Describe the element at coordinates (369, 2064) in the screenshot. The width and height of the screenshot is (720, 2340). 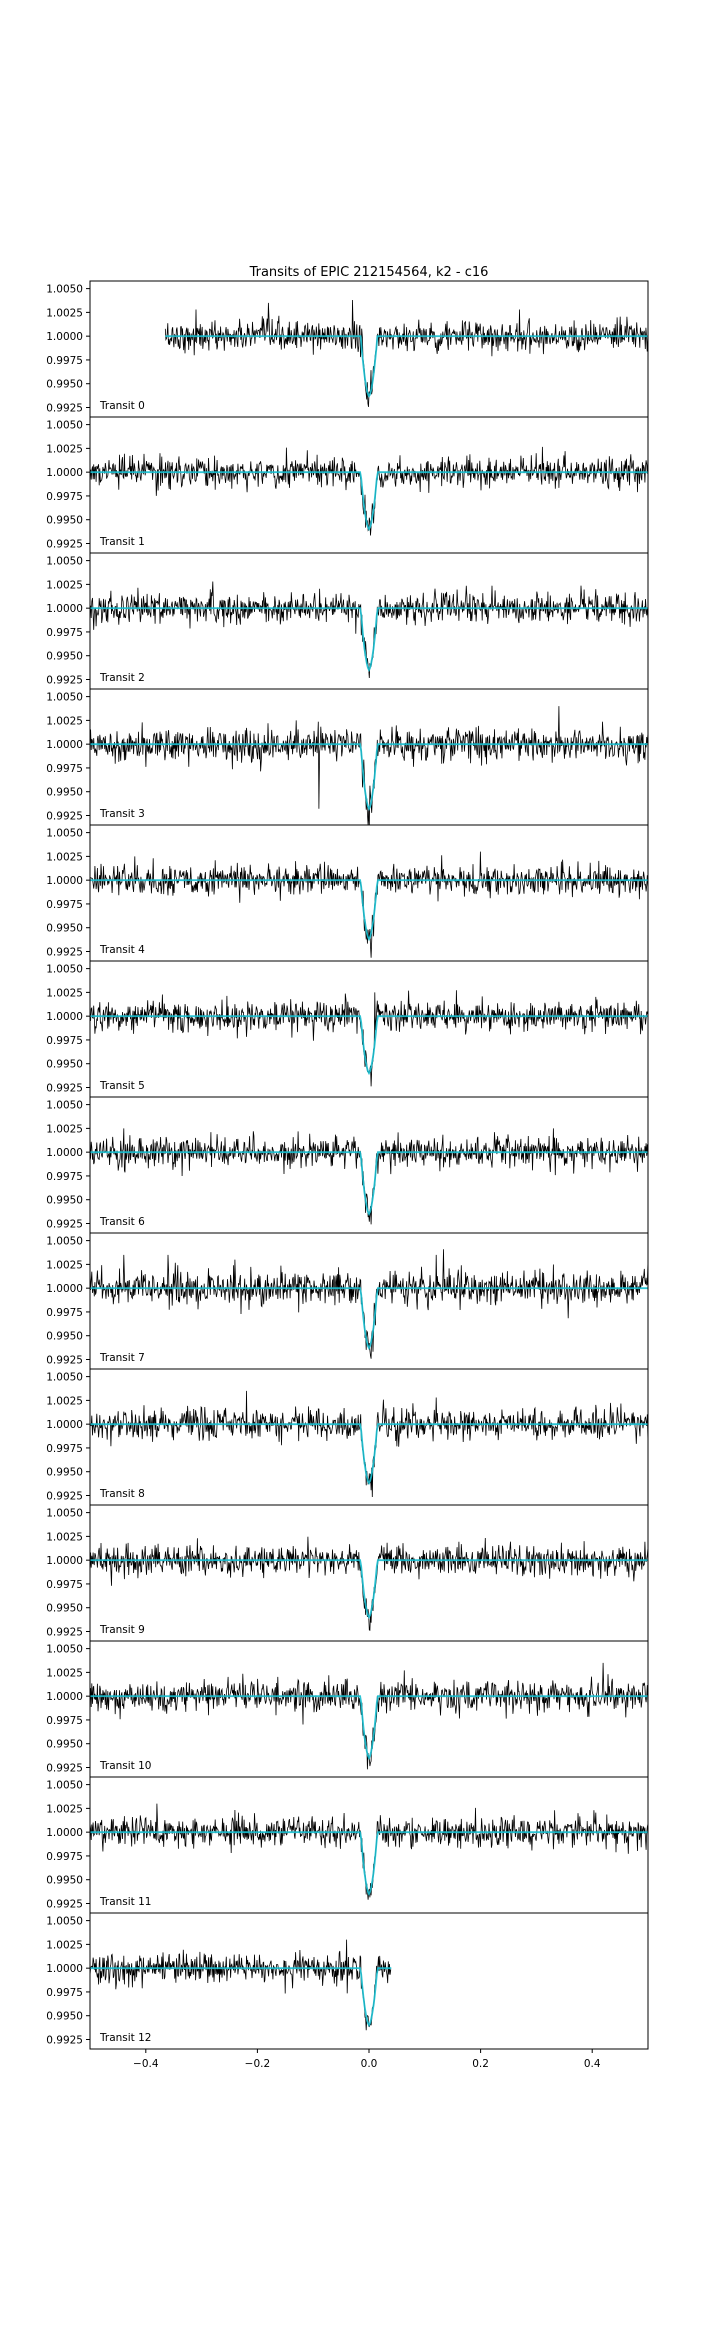
I see `x-tick-label: 0.0` at that location.